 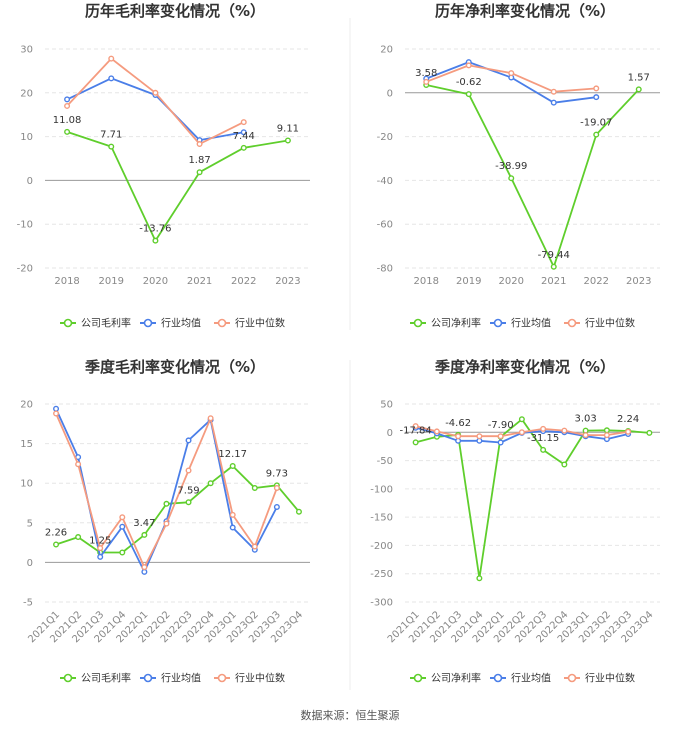 What do you see at coordinates (111, 135) in the screenshot?
I see `data-label: 7.71` at bounding box center [111, 135].